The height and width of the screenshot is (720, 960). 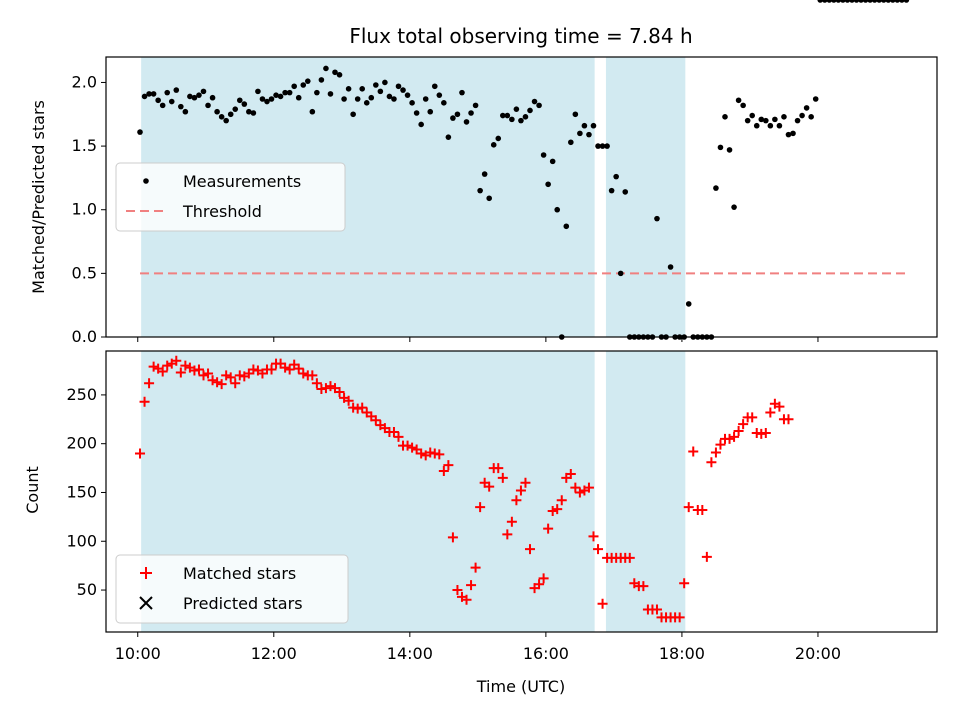 What do you see at coordinates (274, 653) in the screenshot?
I see `x-tick-label: 12:00` at bounding box center [274, 653].